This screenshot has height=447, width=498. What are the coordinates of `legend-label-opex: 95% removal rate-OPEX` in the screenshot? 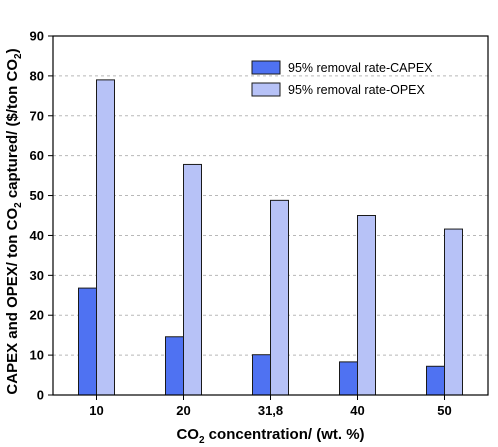 It's located at (357, 90).